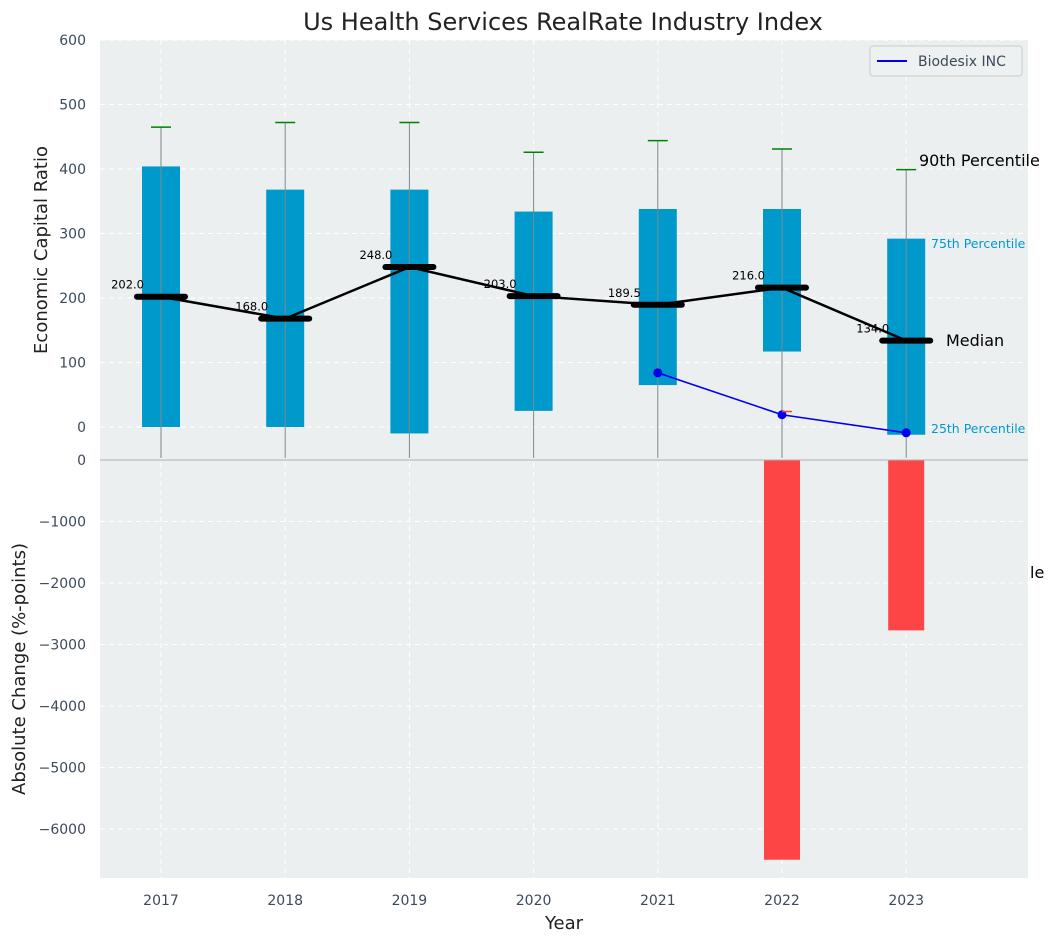 The height and width of the screenshot is (942, 1054). I want to click on legend-box, so click(946, 61).